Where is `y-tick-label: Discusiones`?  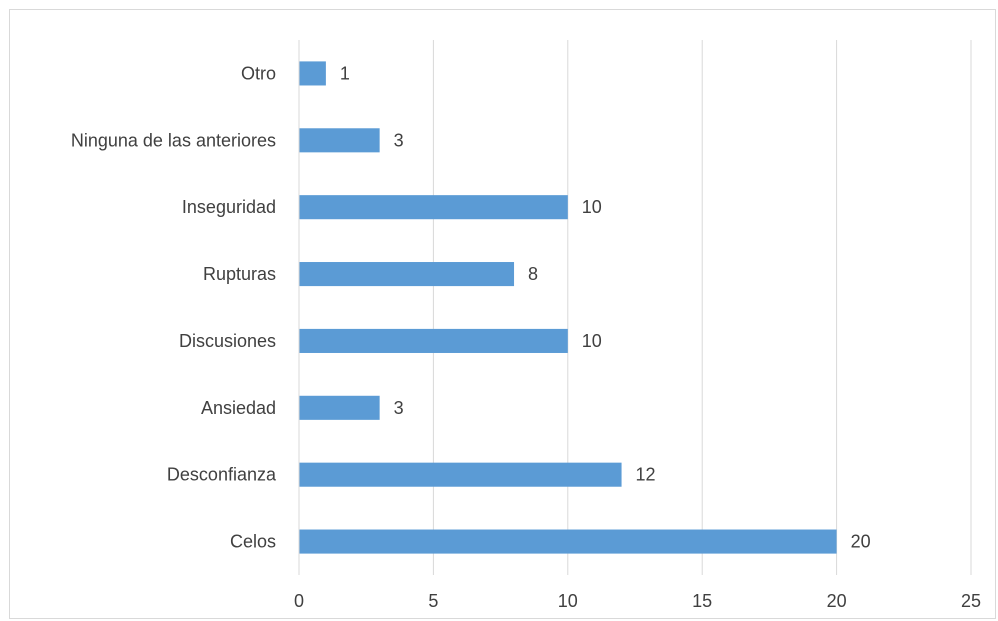 y-tick-label: Discusiones is located at coordinates (227, 341).